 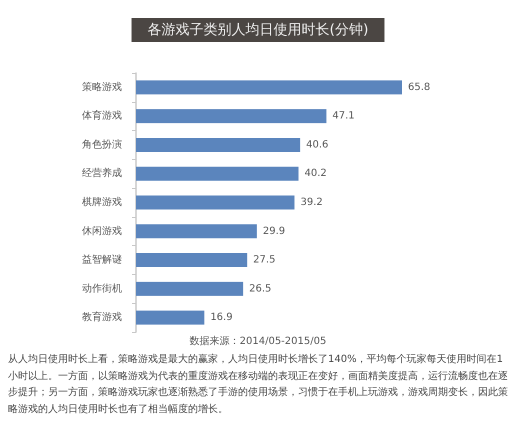 I want to click on data-label: 40.6, so click(x=317, y=144).